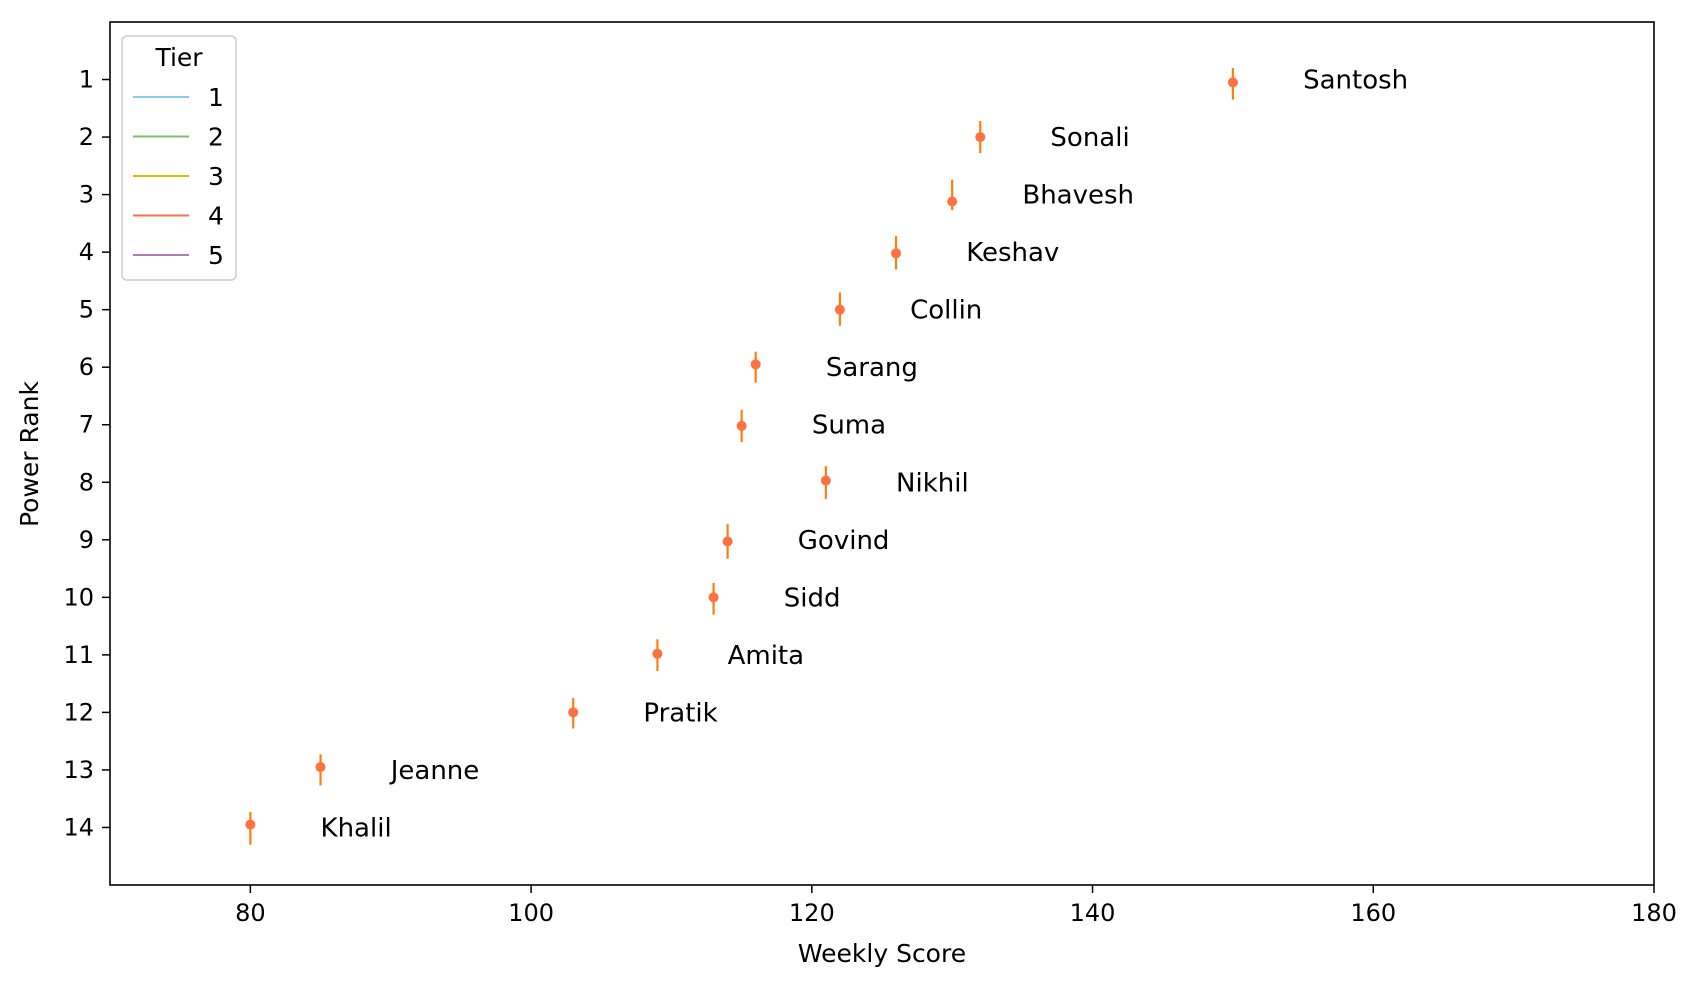  What do you see at coordinates (216, 255) in the screenshot?
I see `legend-label: 5` at bounding box center [216, 255].